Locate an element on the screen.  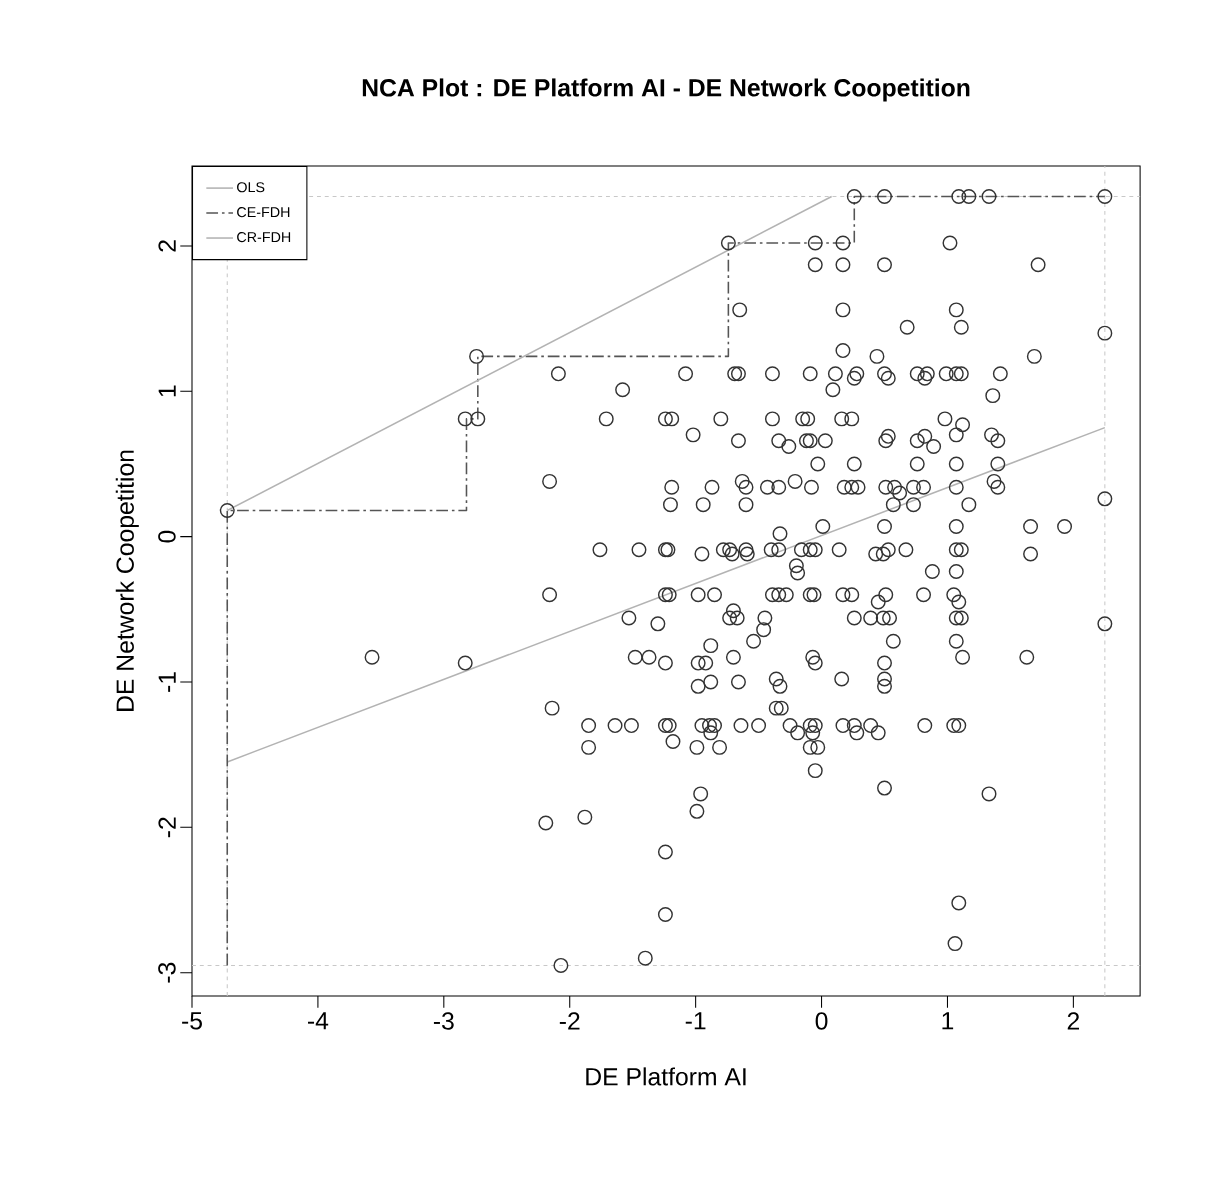
chart-title: NCA Plot : DE Platform AI - DE Network Coopetition is located at coordinates (666, 90).